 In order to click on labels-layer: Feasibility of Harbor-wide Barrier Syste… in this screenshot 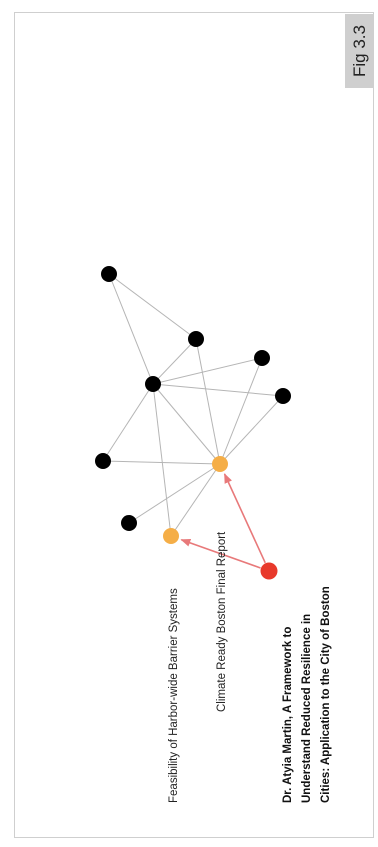, I will do `click(250, 667)`.